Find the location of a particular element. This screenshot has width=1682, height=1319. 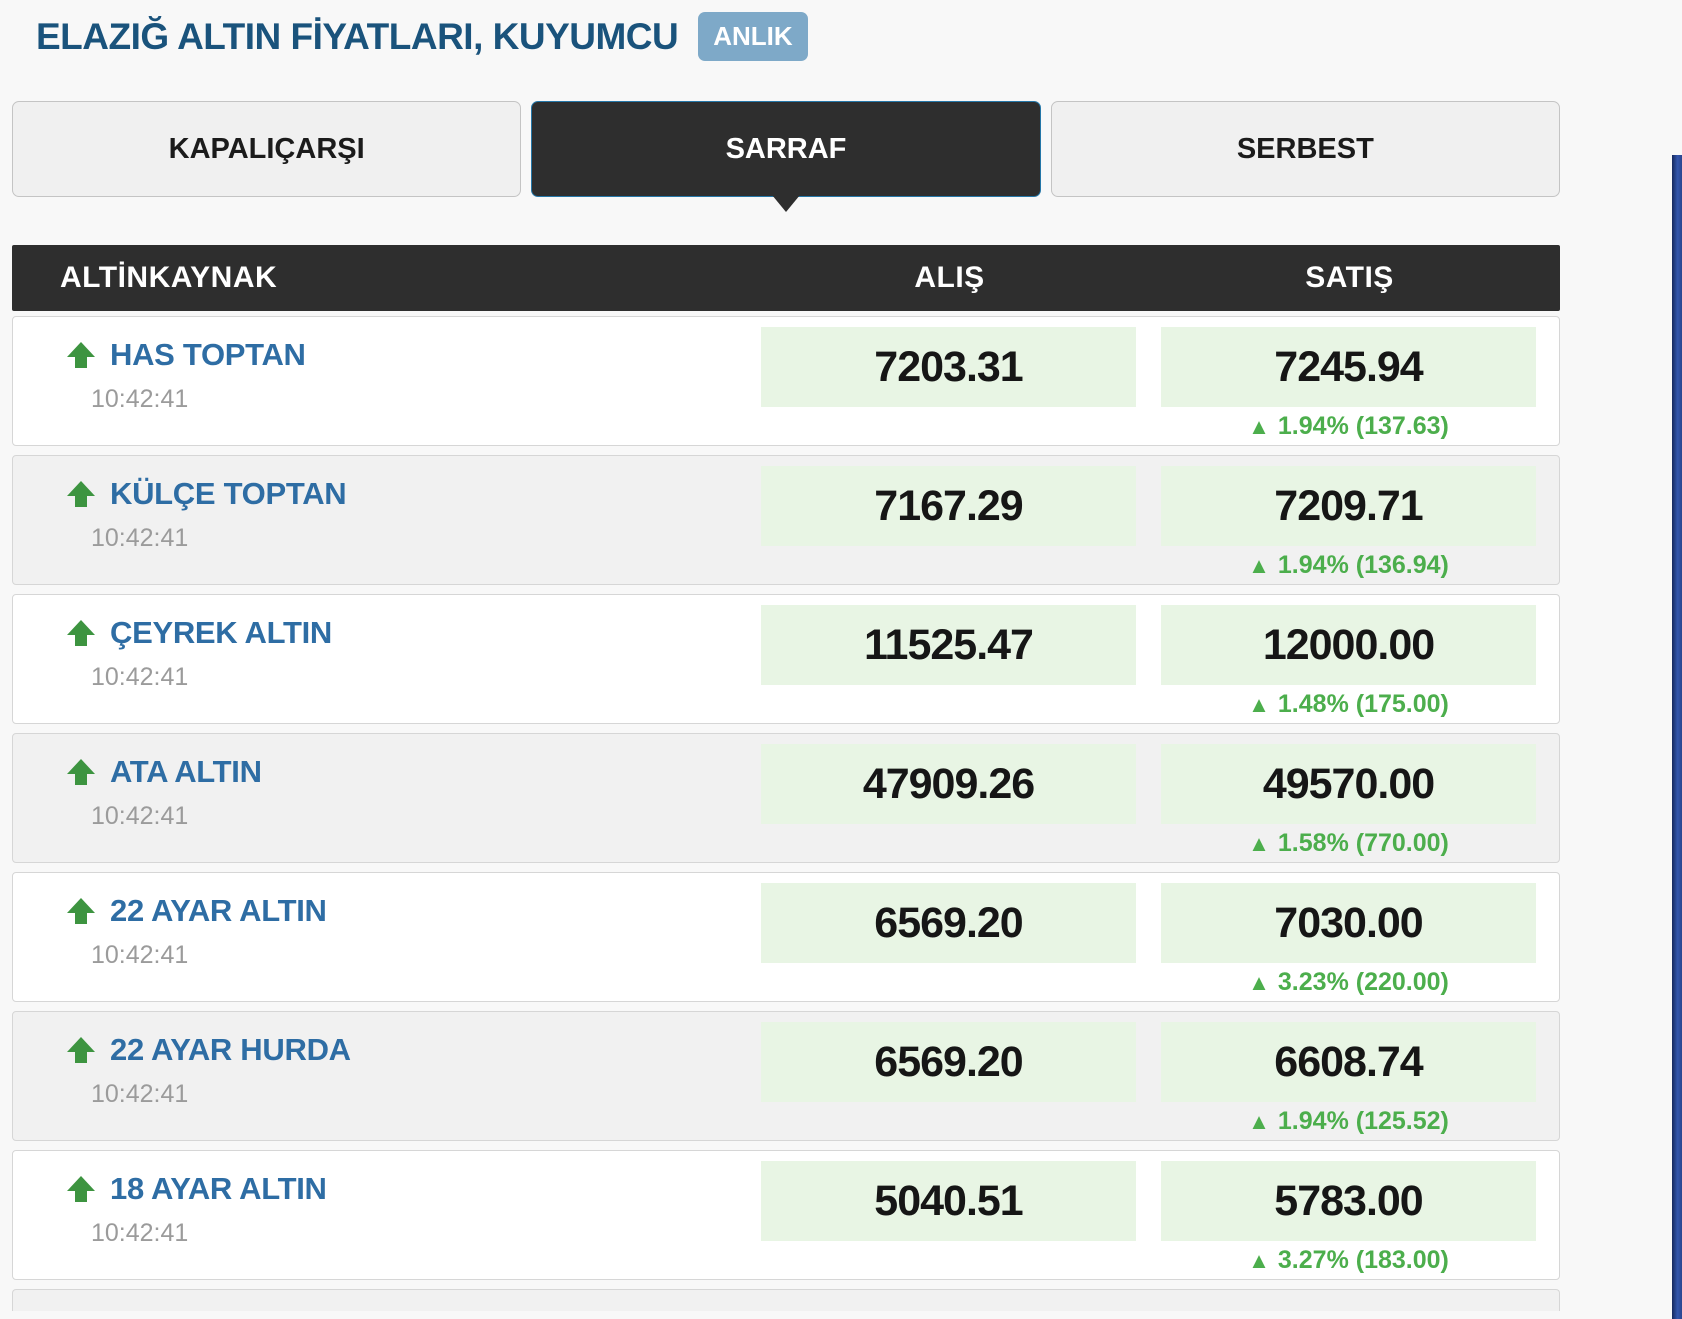

tab-serbest: SERBEST is located at coordinates (1305, 149).